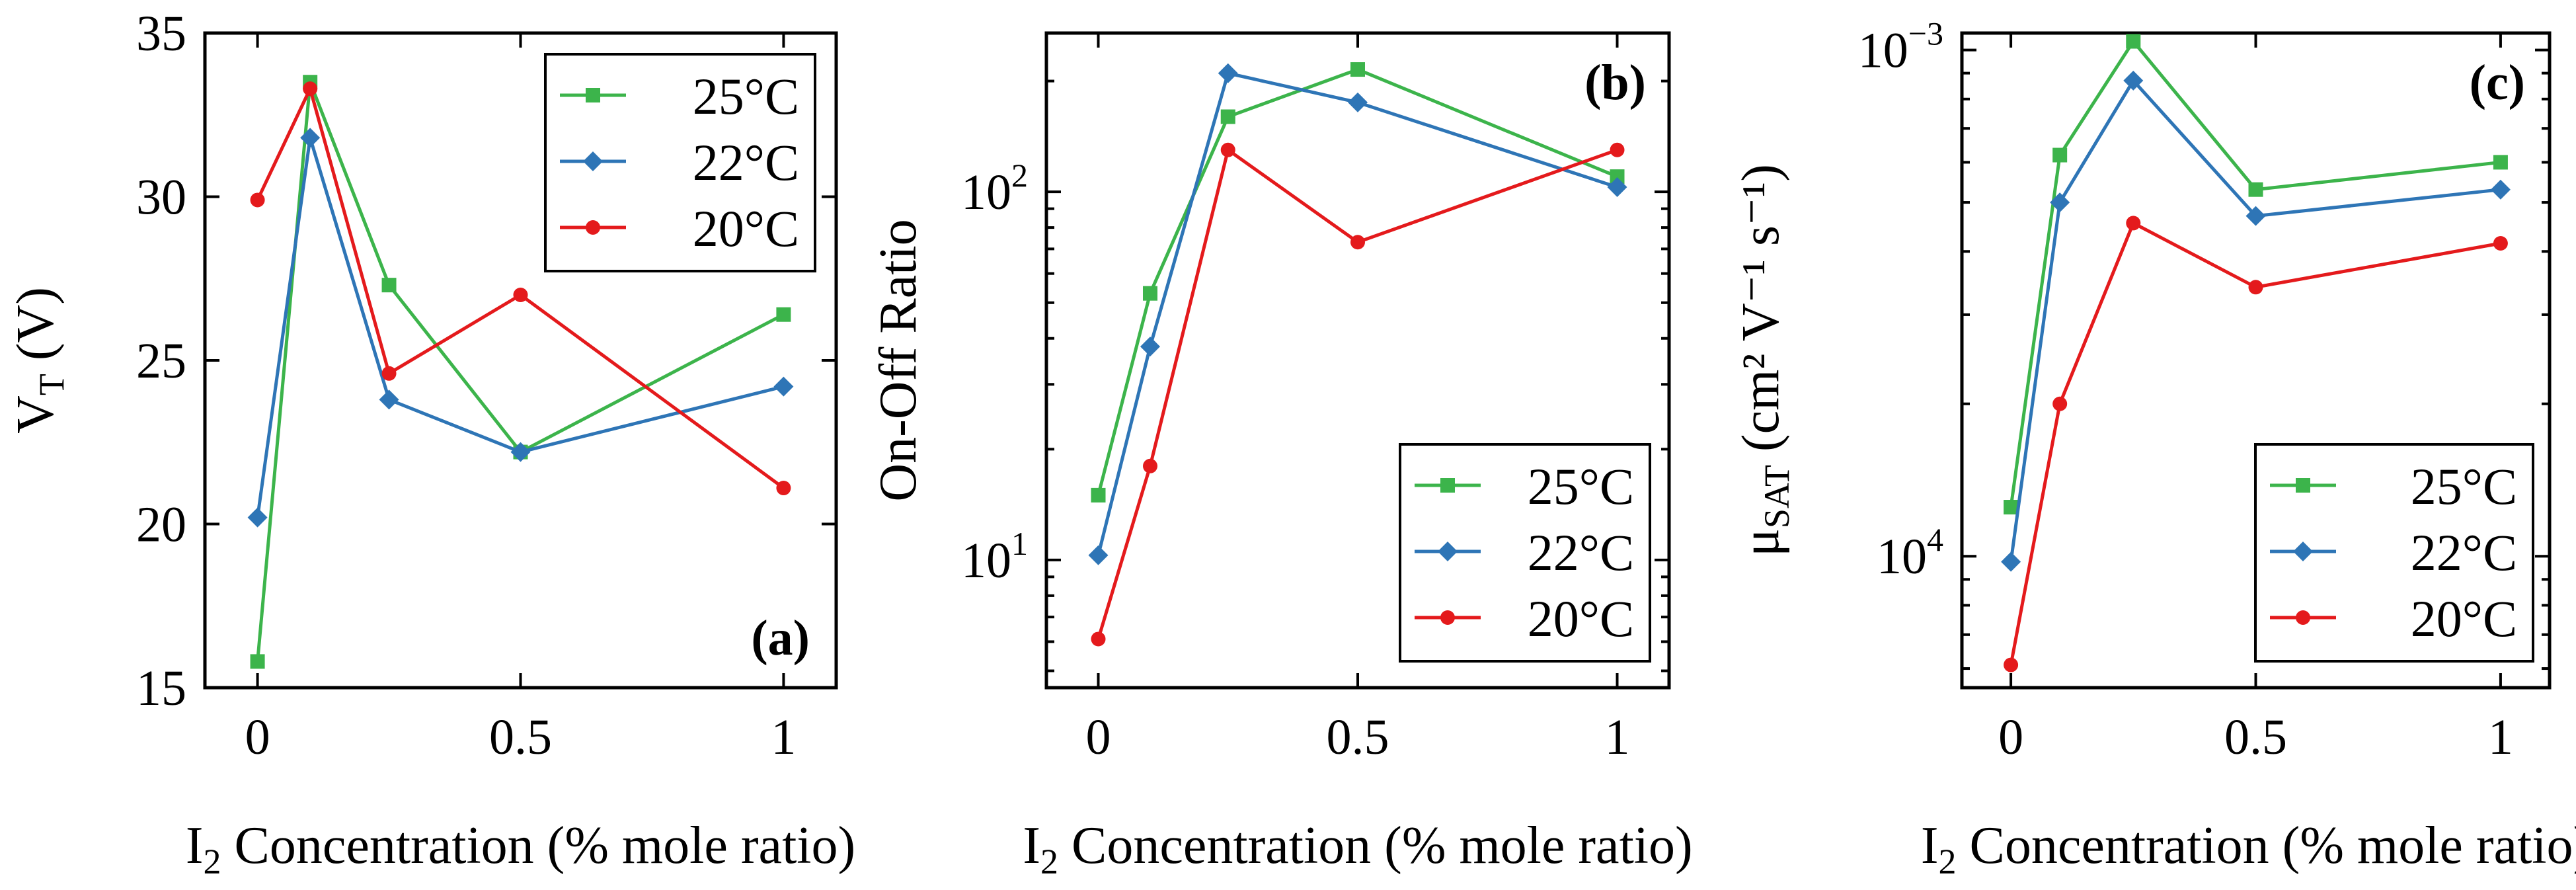 The width and height of the screenshot is (2576, 890). Describe the element at coordinates (1019, 175) in the screenshot. I see `y-tick-label-exponent: 2` at that location.